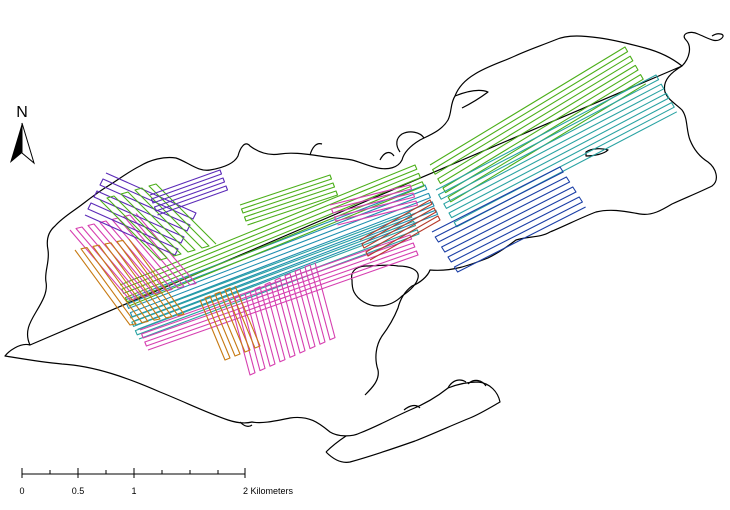 This screenshot has height=510, width=730. Describe the element at coordinates (400, 230) in the screenshot. I see `survey-track-north-red` at that location.